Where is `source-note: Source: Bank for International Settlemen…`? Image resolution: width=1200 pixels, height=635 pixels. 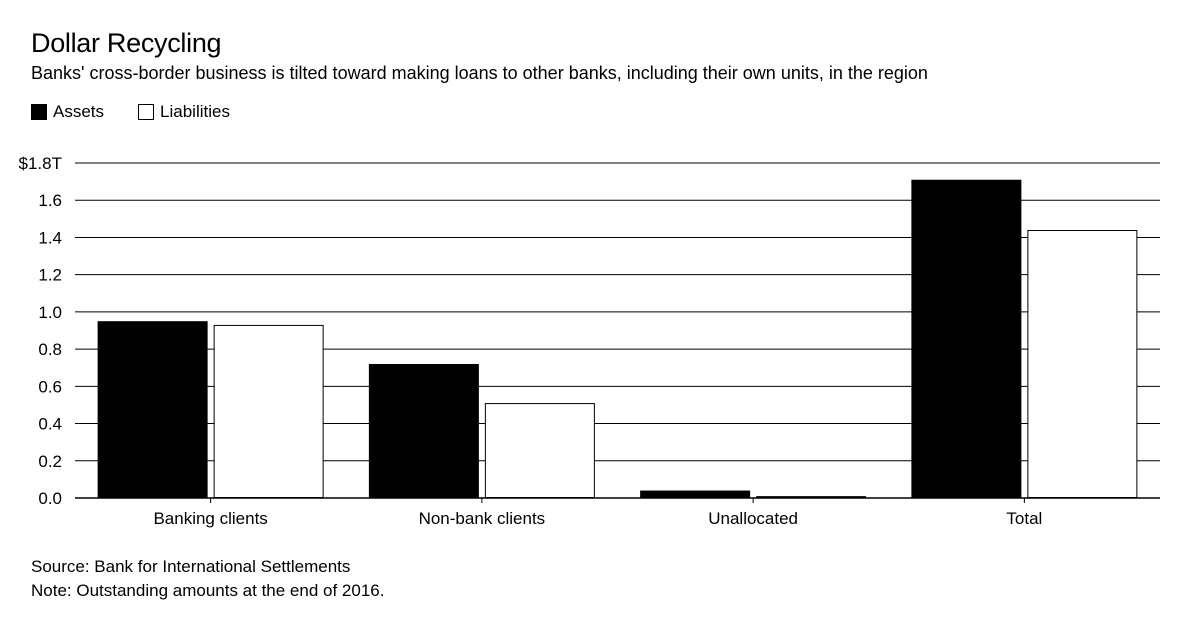 source-note: Source: Bank for International Settlemen… is located at coordinates (191, 566).